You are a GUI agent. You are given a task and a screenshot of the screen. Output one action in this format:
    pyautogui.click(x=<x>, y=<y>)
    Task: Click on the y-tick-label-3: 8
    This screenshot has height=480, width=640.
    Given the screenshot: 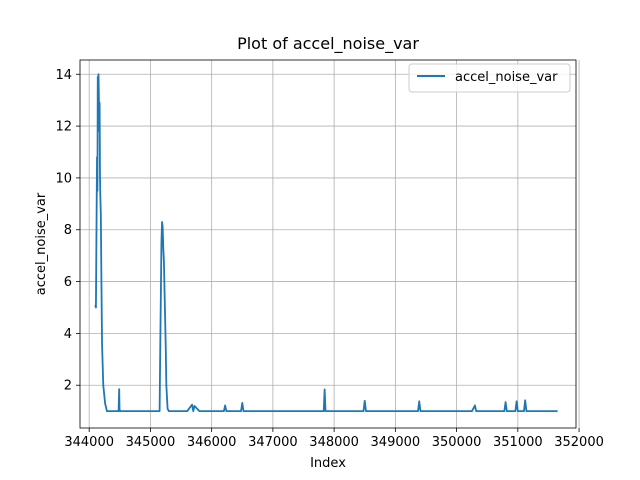 What is the action you would take?
    pyautogui.click(x=68, y=230)
    